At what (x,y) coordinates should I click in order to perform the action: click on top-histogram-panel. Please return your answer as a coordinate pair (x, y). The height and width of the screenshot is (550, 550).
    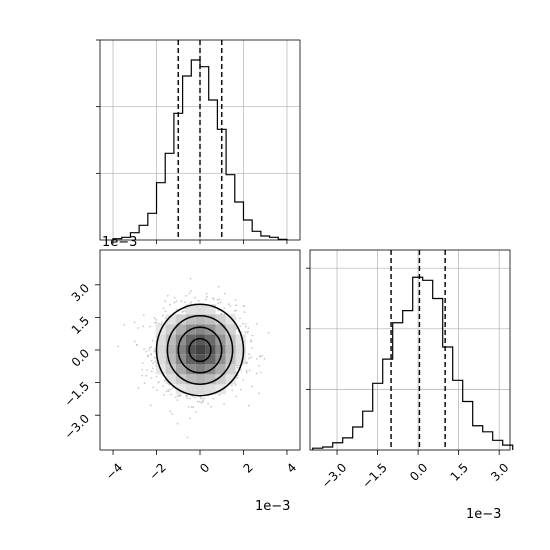
    Looking at the image, I should click on (198, 141).